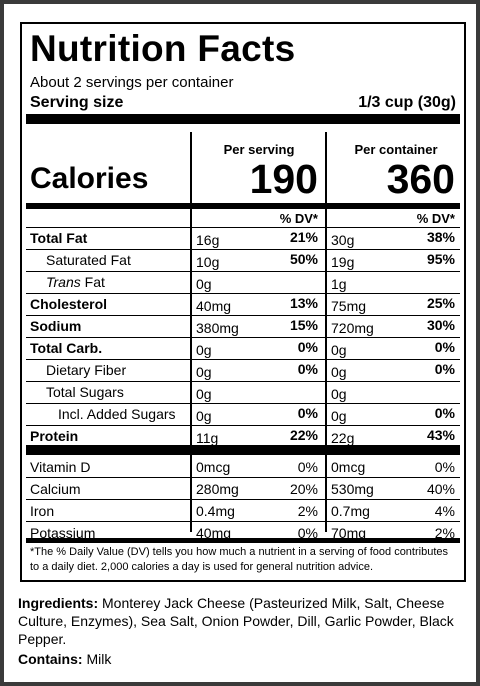  Describe the element at coordinates (303, 325) in the screenshot. I see `serving-dv: 15%` at that location.